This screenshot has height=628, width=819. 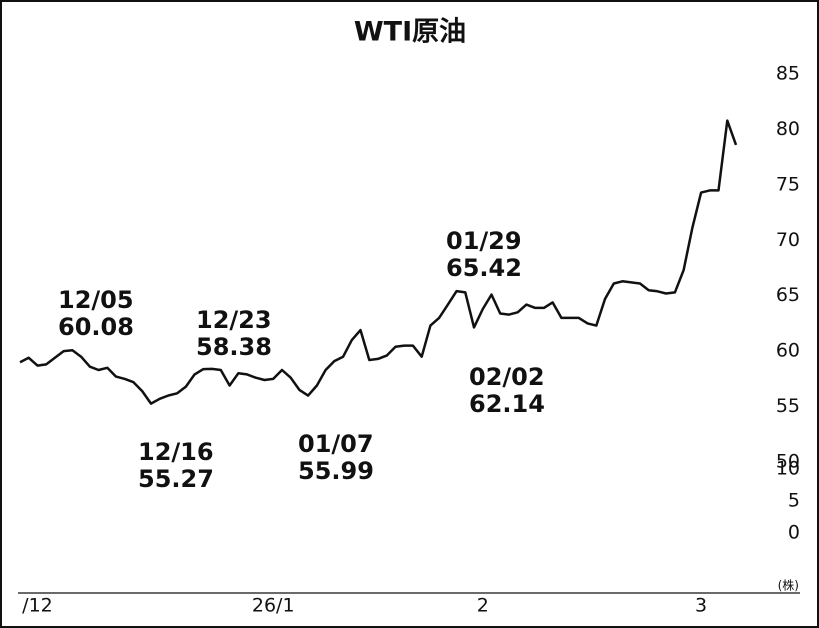 What do you see at coordinates (788, 129) in the screenshot?
I see `y-tick-label: 80` at bounding box center [788, 129].